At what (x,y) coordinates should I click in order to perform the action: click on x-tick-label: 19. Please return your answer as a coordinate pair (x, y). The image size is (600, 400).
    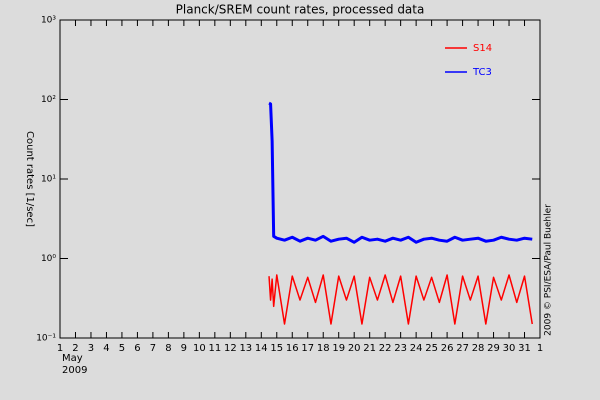
    Looking at the image, I should click on (338, 348).